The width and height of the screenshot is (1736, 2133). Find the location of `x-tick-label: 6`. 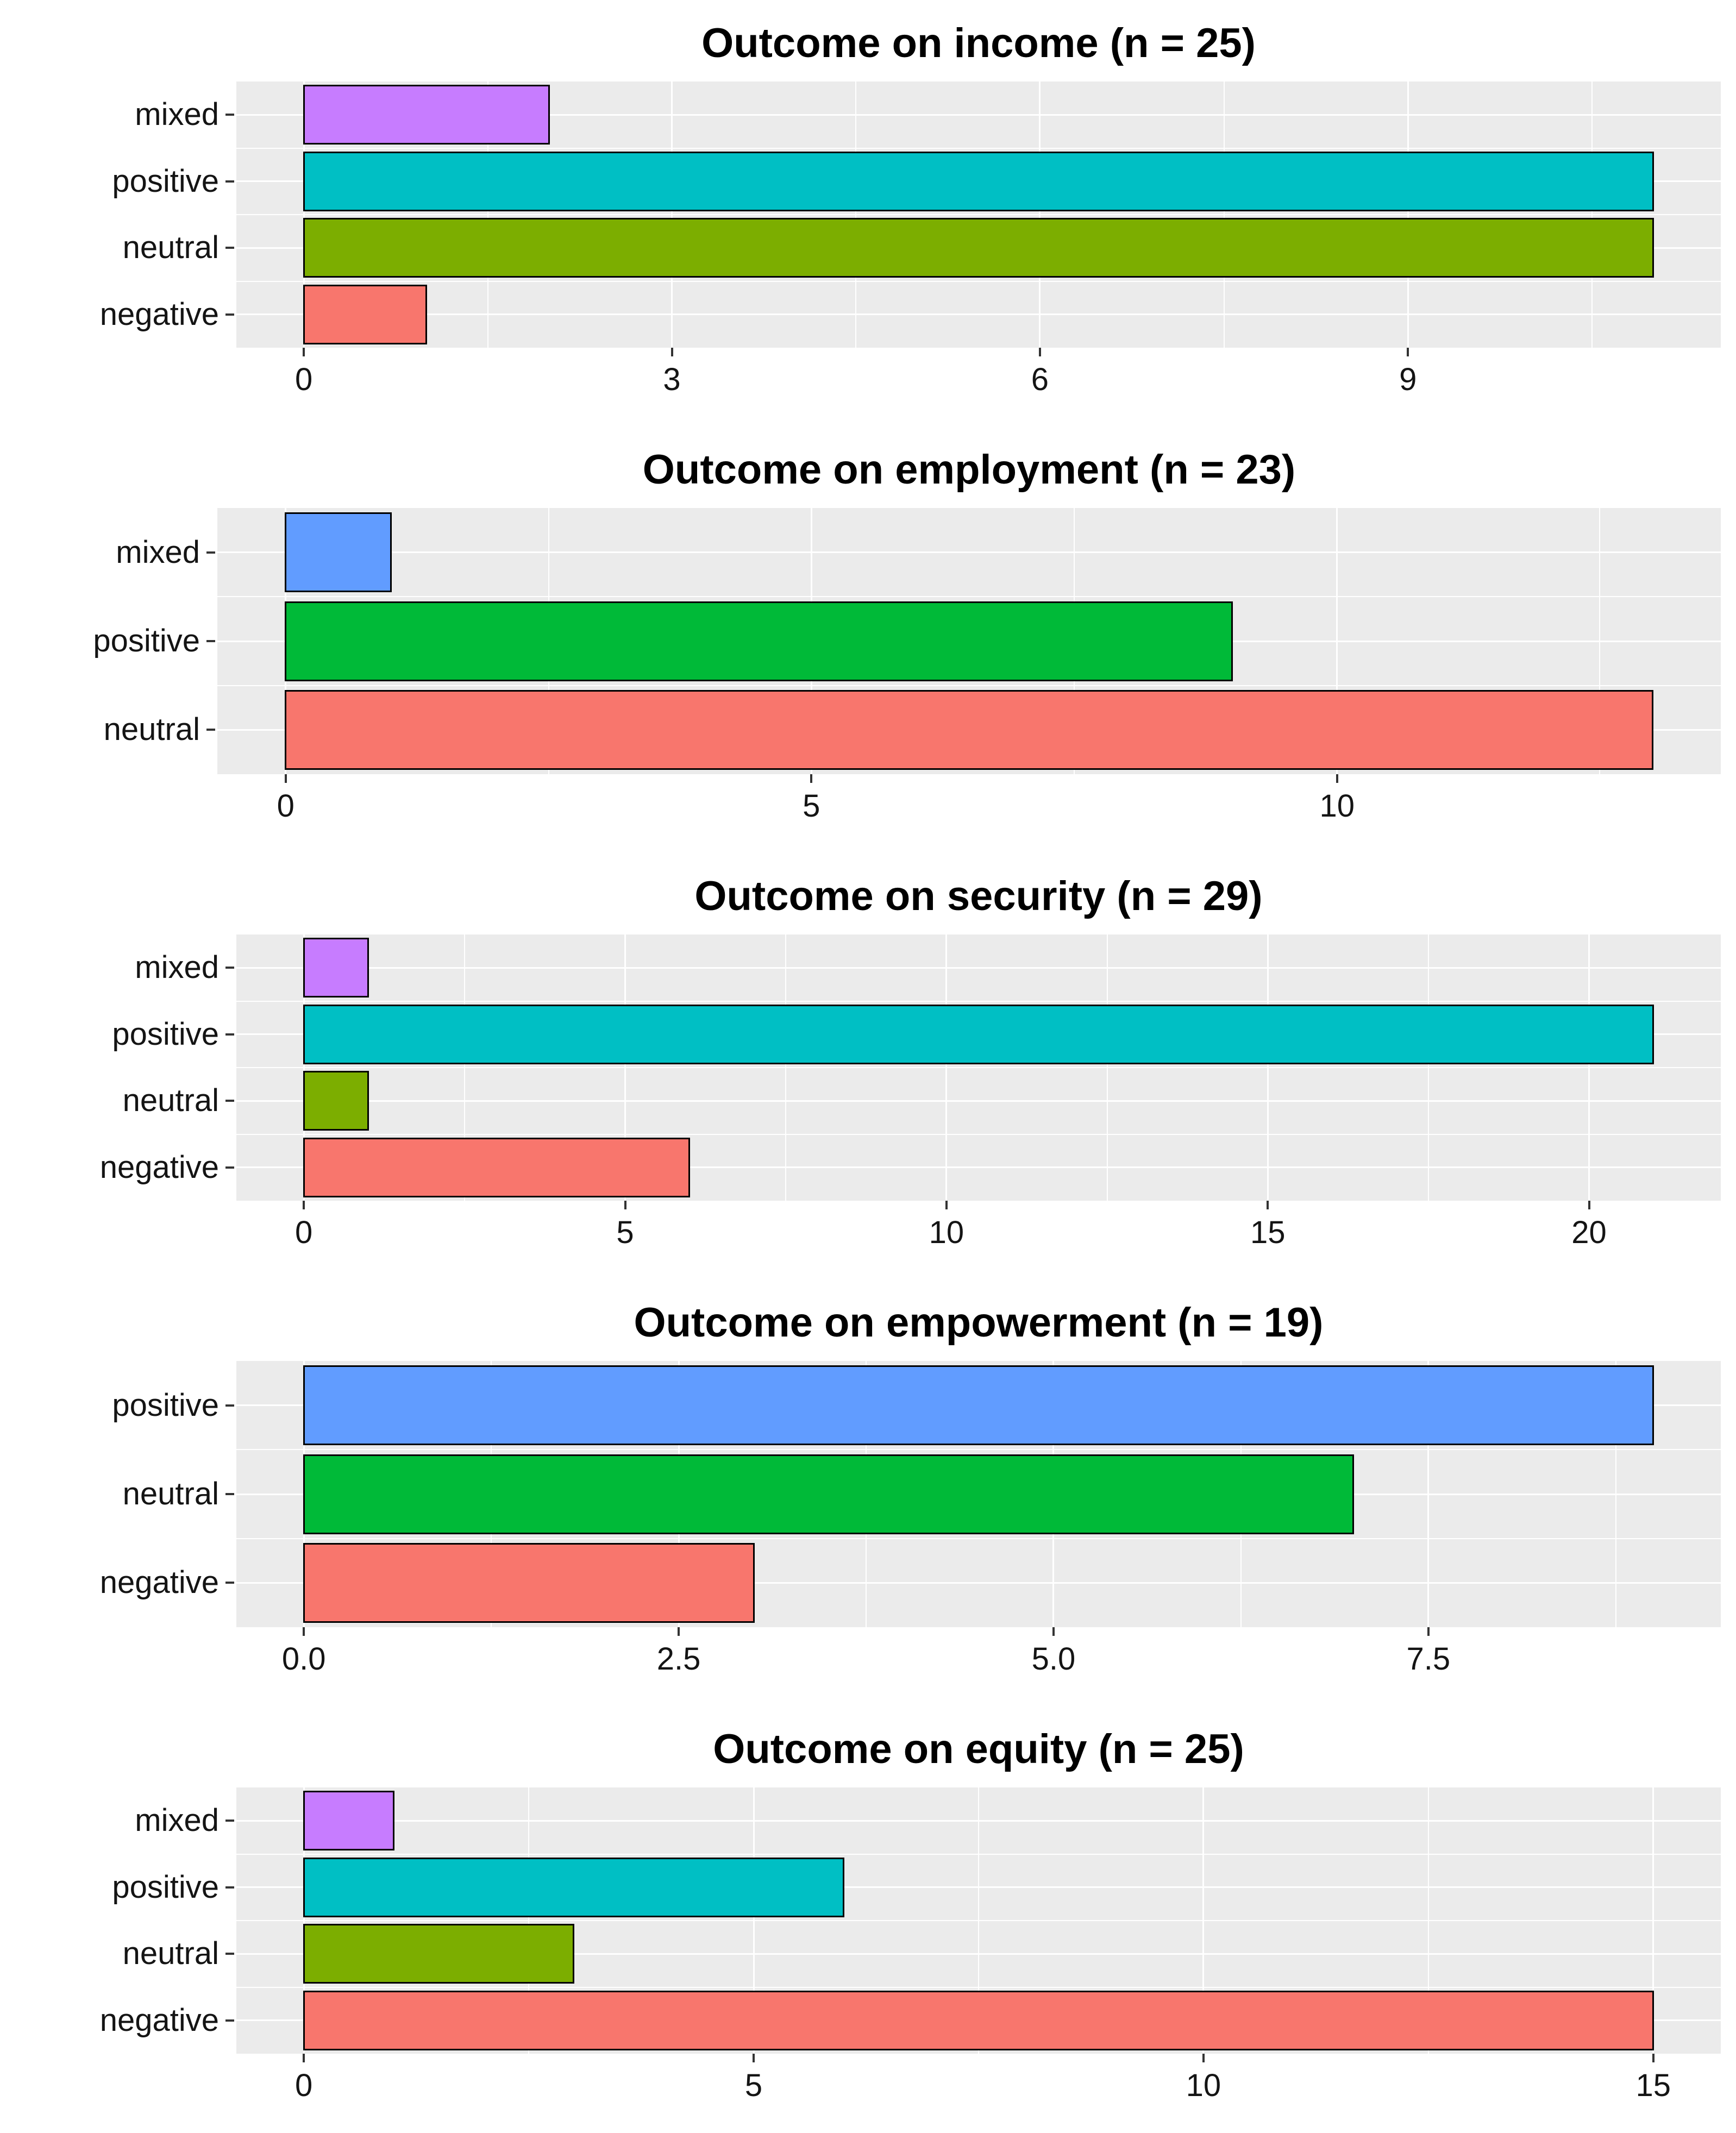

x-tick-label: 6 is located at coordinates (1040, 379).